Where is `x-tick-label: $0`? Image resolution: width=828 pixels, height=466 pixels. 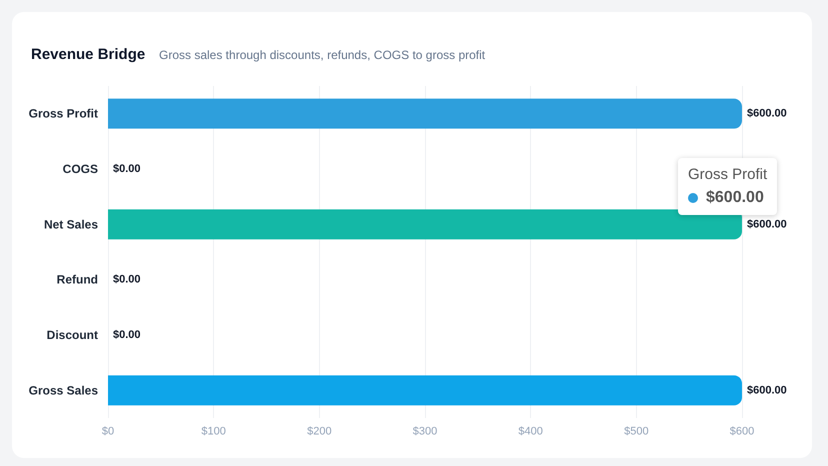 x-tick-label: $0 is located at coordinates (108, 432).